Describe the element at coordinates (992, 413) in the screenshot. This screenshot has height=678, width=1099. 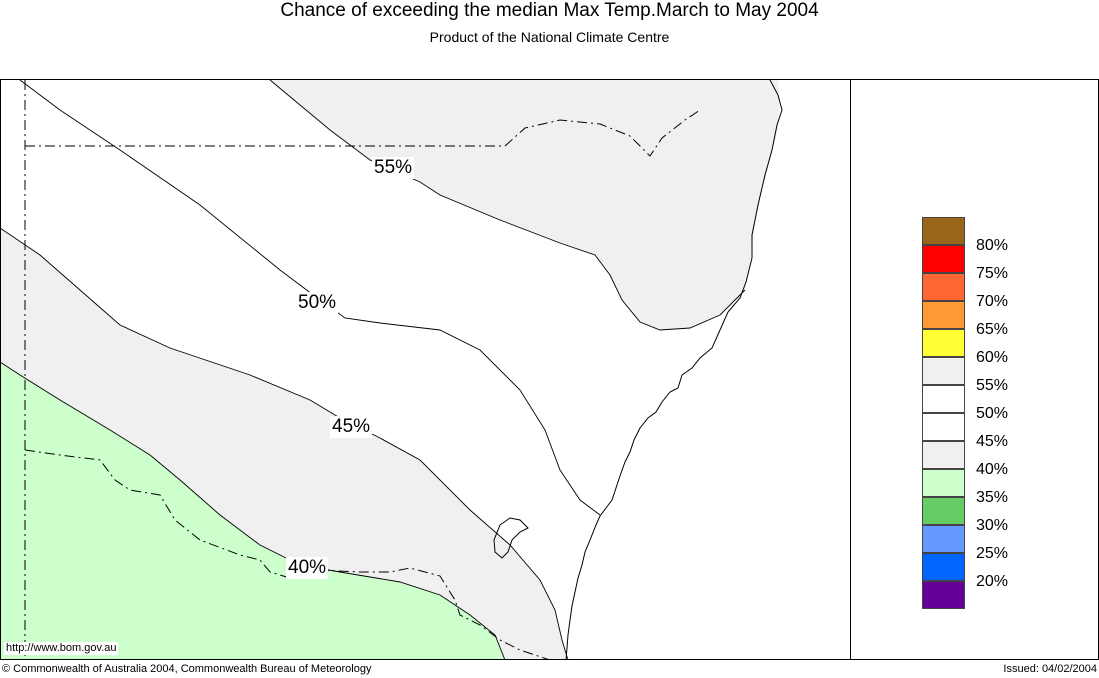
I see `legend-label: 50%` at that location.